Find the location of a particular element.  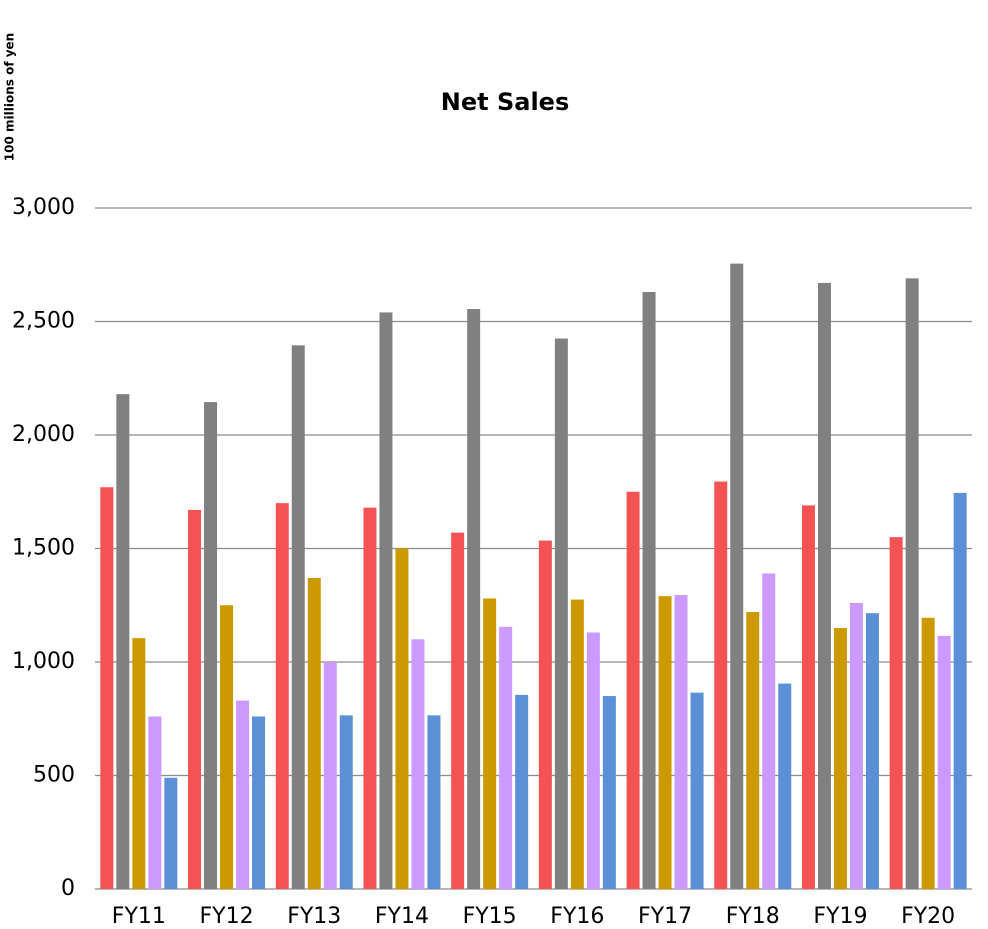

x-tick-label: FY11 is located at coordinates (139, 916).